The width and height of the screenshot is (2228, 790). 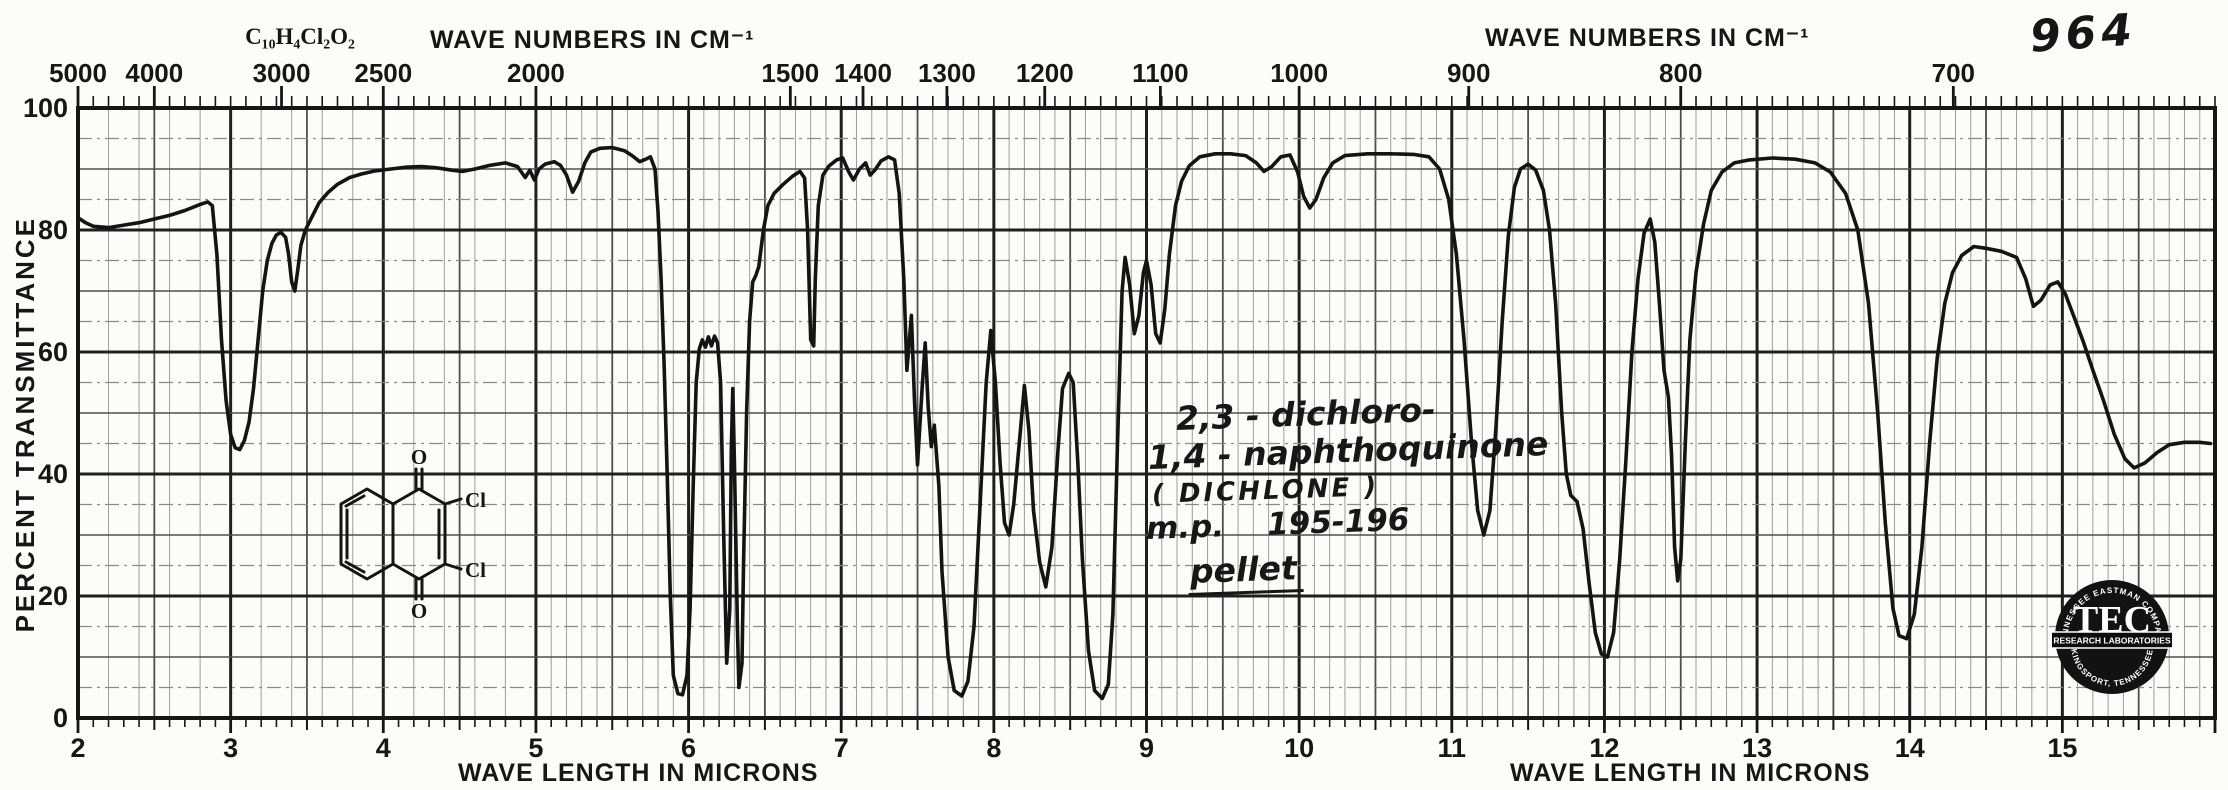 What do you see at coordinates (638, 773) in the screenshot?
I see `bottom-axis-title-left: WAVE LENGTH IN MICRONS` at bounding box center [638, 773].